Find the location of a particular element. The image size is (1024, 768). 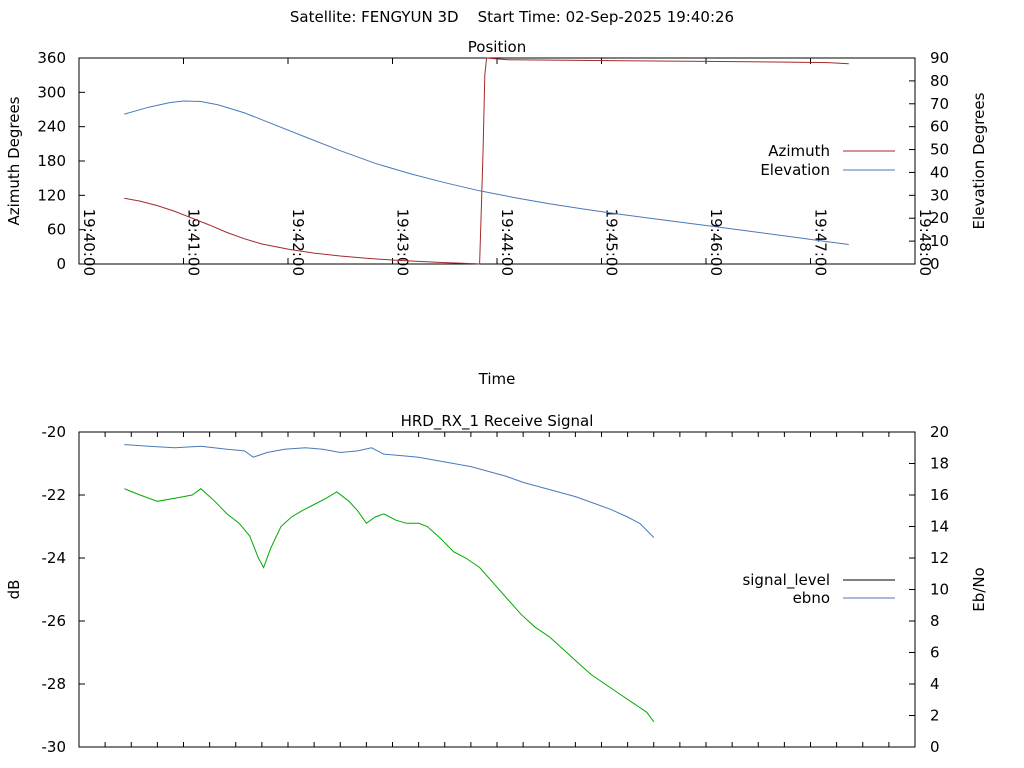

y2-tick-label-1: 0 is located at coordinates (935, 747).